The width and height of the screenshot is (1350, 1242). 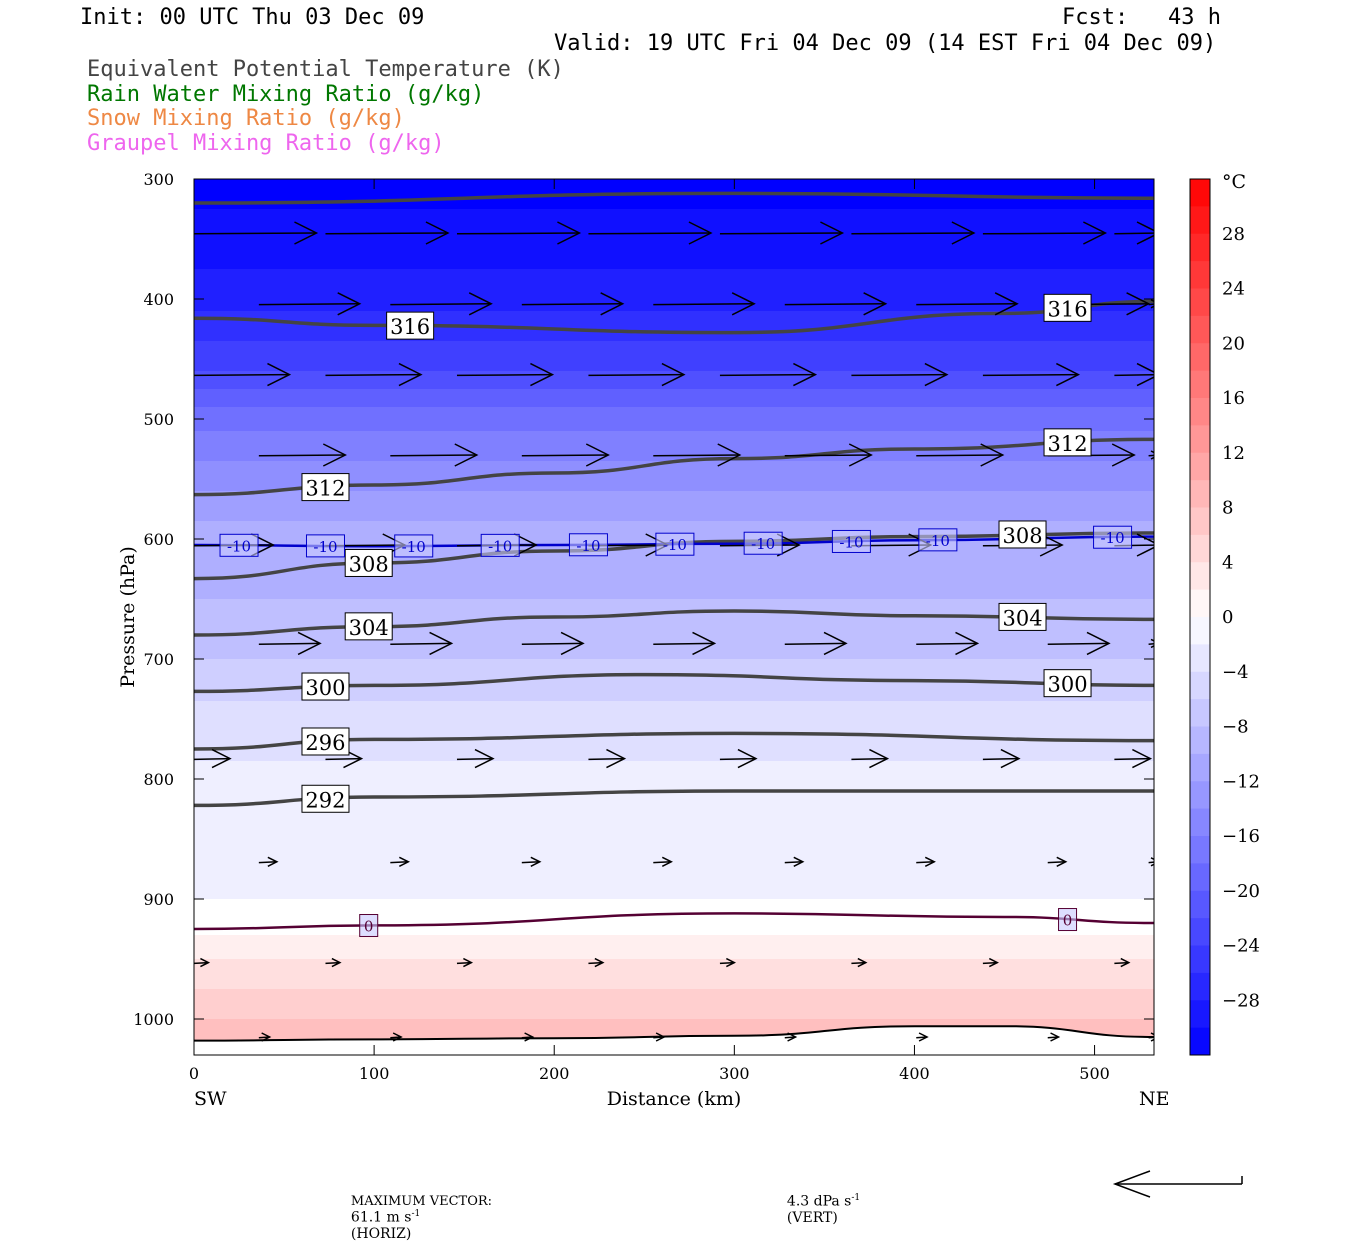 I want to click on y-axis-label: Pressure (hPa), so click(x=128, y=617).